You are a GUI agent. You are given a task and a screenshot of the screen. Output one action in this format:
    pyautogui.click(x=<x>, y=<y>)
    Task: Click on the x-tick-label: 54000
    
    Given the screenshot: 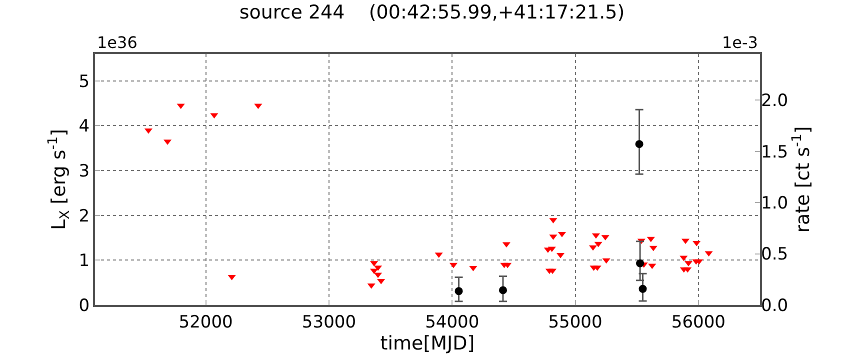 What is the action you would take?
    pyautogui.click(x=452, y=322)
    